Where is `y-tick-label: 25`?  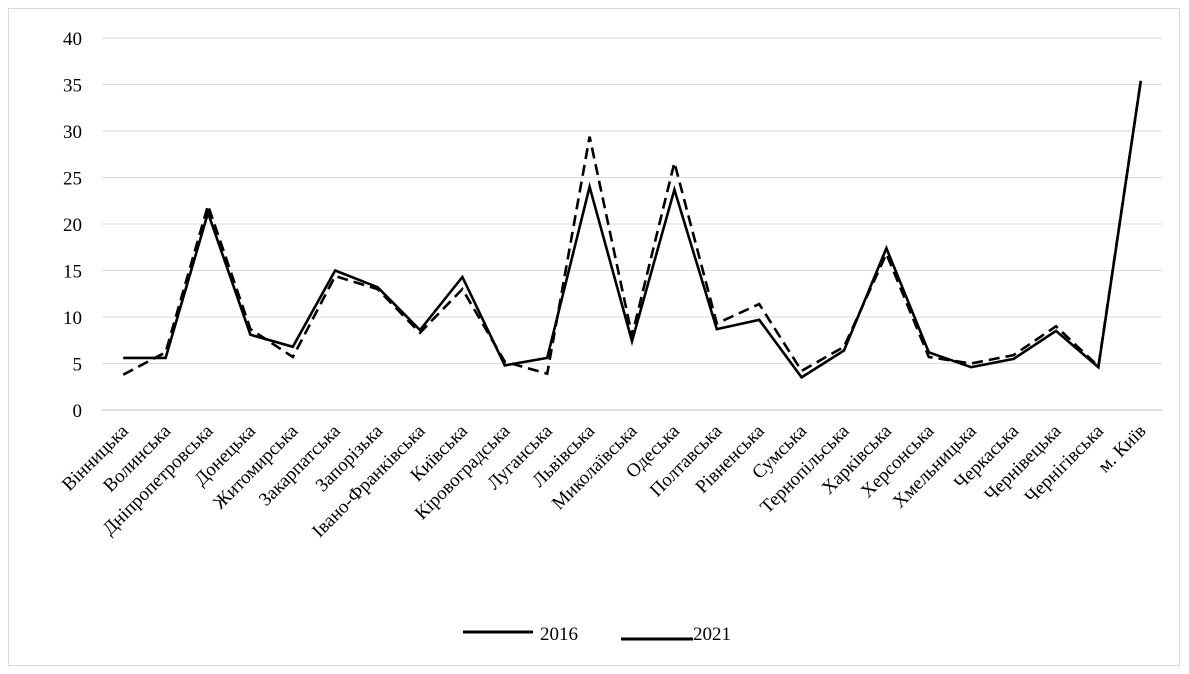
y-tick-label: 25 is located at coordinates (72, 179).